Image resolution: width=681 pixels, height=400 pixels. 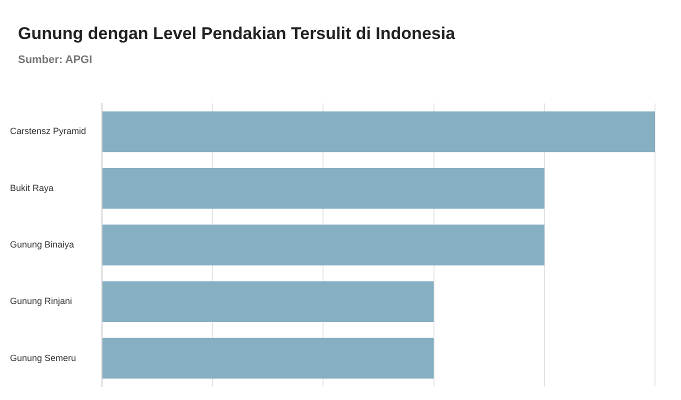 I want to click on chart-subtitle: Sumber: APGI, so click(x=55, y=60).